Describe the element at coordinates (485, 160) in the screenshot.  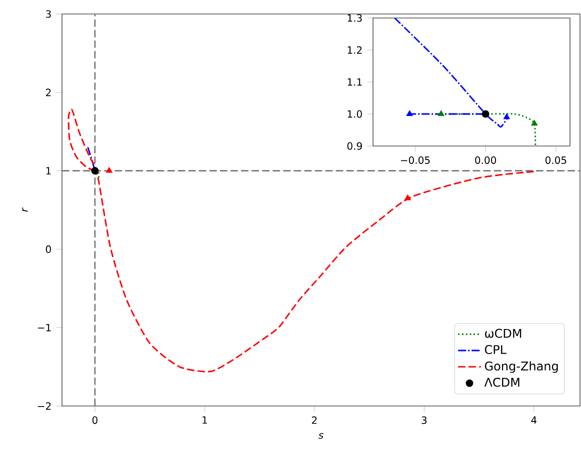
I see `x-tick-label: 0.00` at that location.